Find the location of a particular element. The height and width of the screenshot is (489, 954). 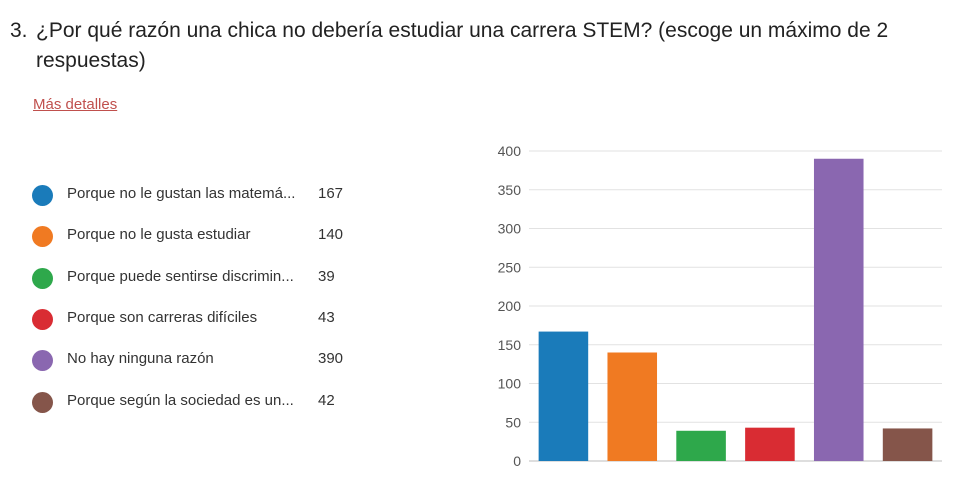

legend-label: No hay ninguna razón is located at coordinates (140, 358).